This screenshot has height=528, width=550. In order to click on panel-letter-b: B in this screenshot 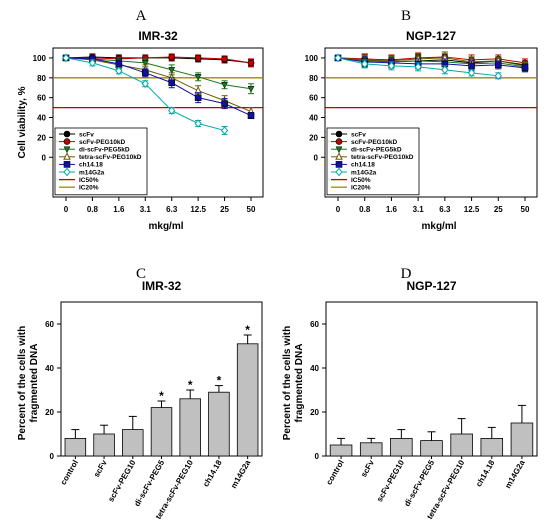, I will do `click(406, 16)`.